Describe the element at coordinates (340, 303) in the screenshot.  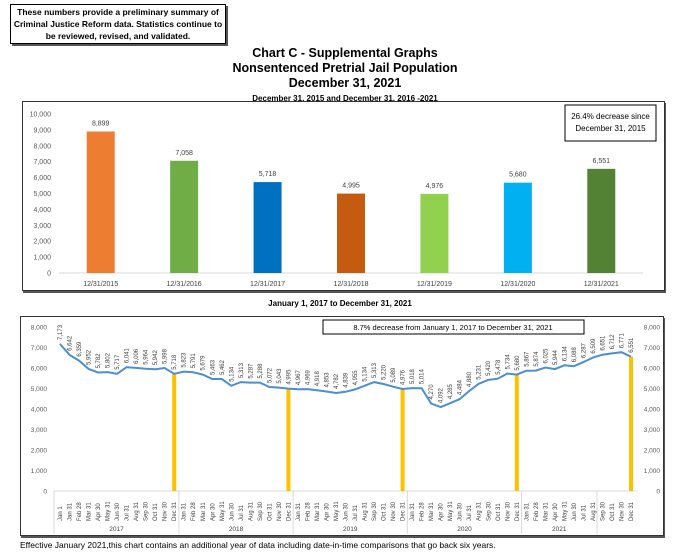
I see `line-chart-subtitle: January 1, 2017 to December 31, 2021` at that location.